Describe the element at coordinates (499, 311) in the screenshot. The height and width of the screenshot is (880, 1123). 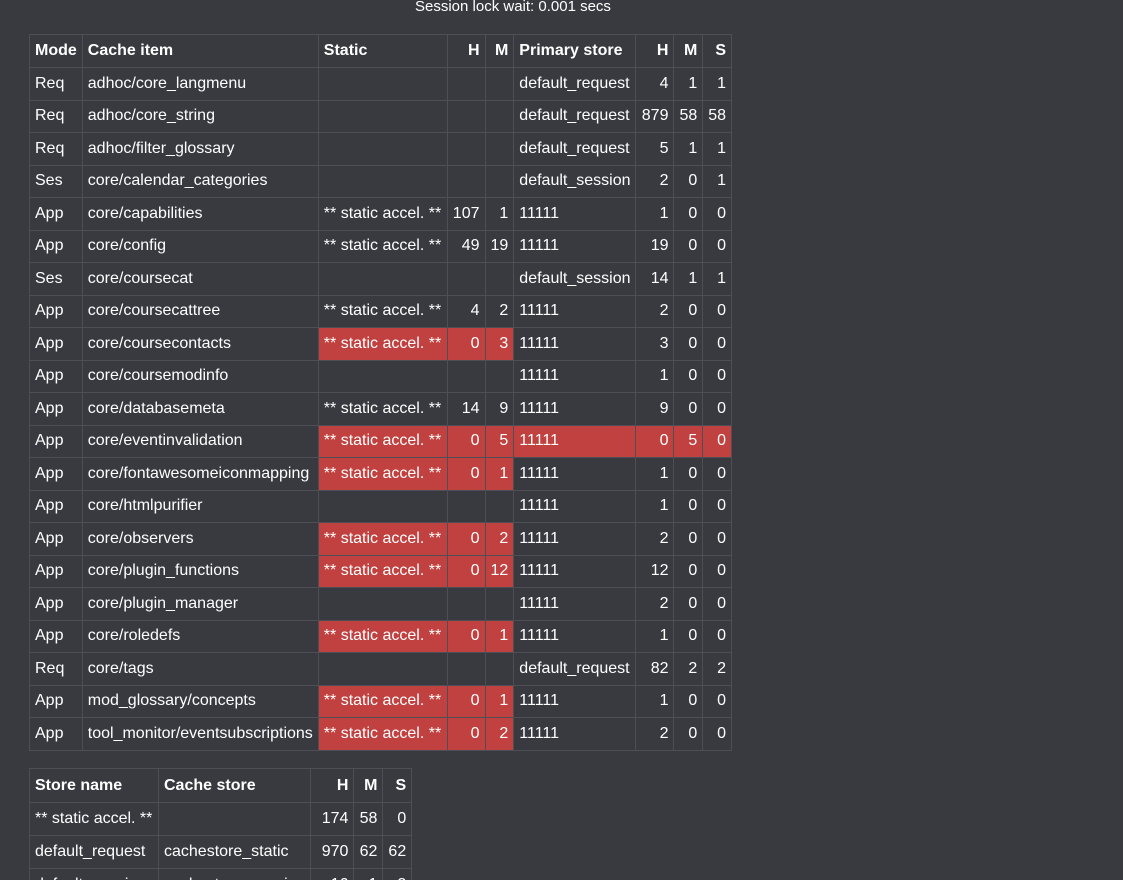
I see `cell-static-misses: 2` at that location.